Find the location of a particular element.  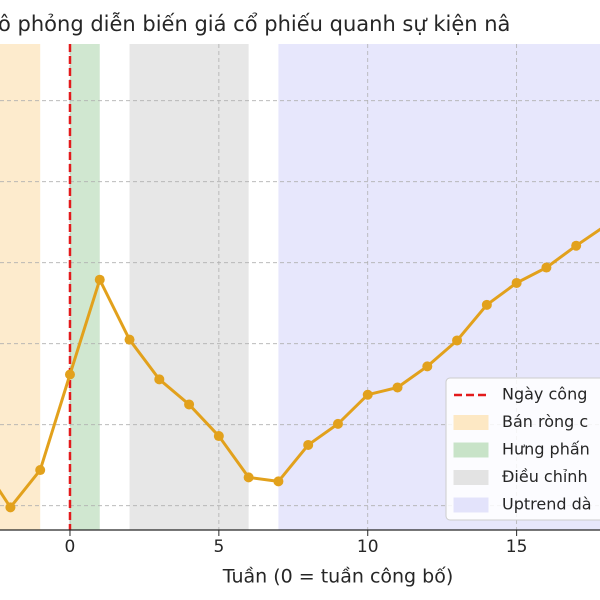

legend-label: Điều chỉnh is located at coordinates (545, 476).